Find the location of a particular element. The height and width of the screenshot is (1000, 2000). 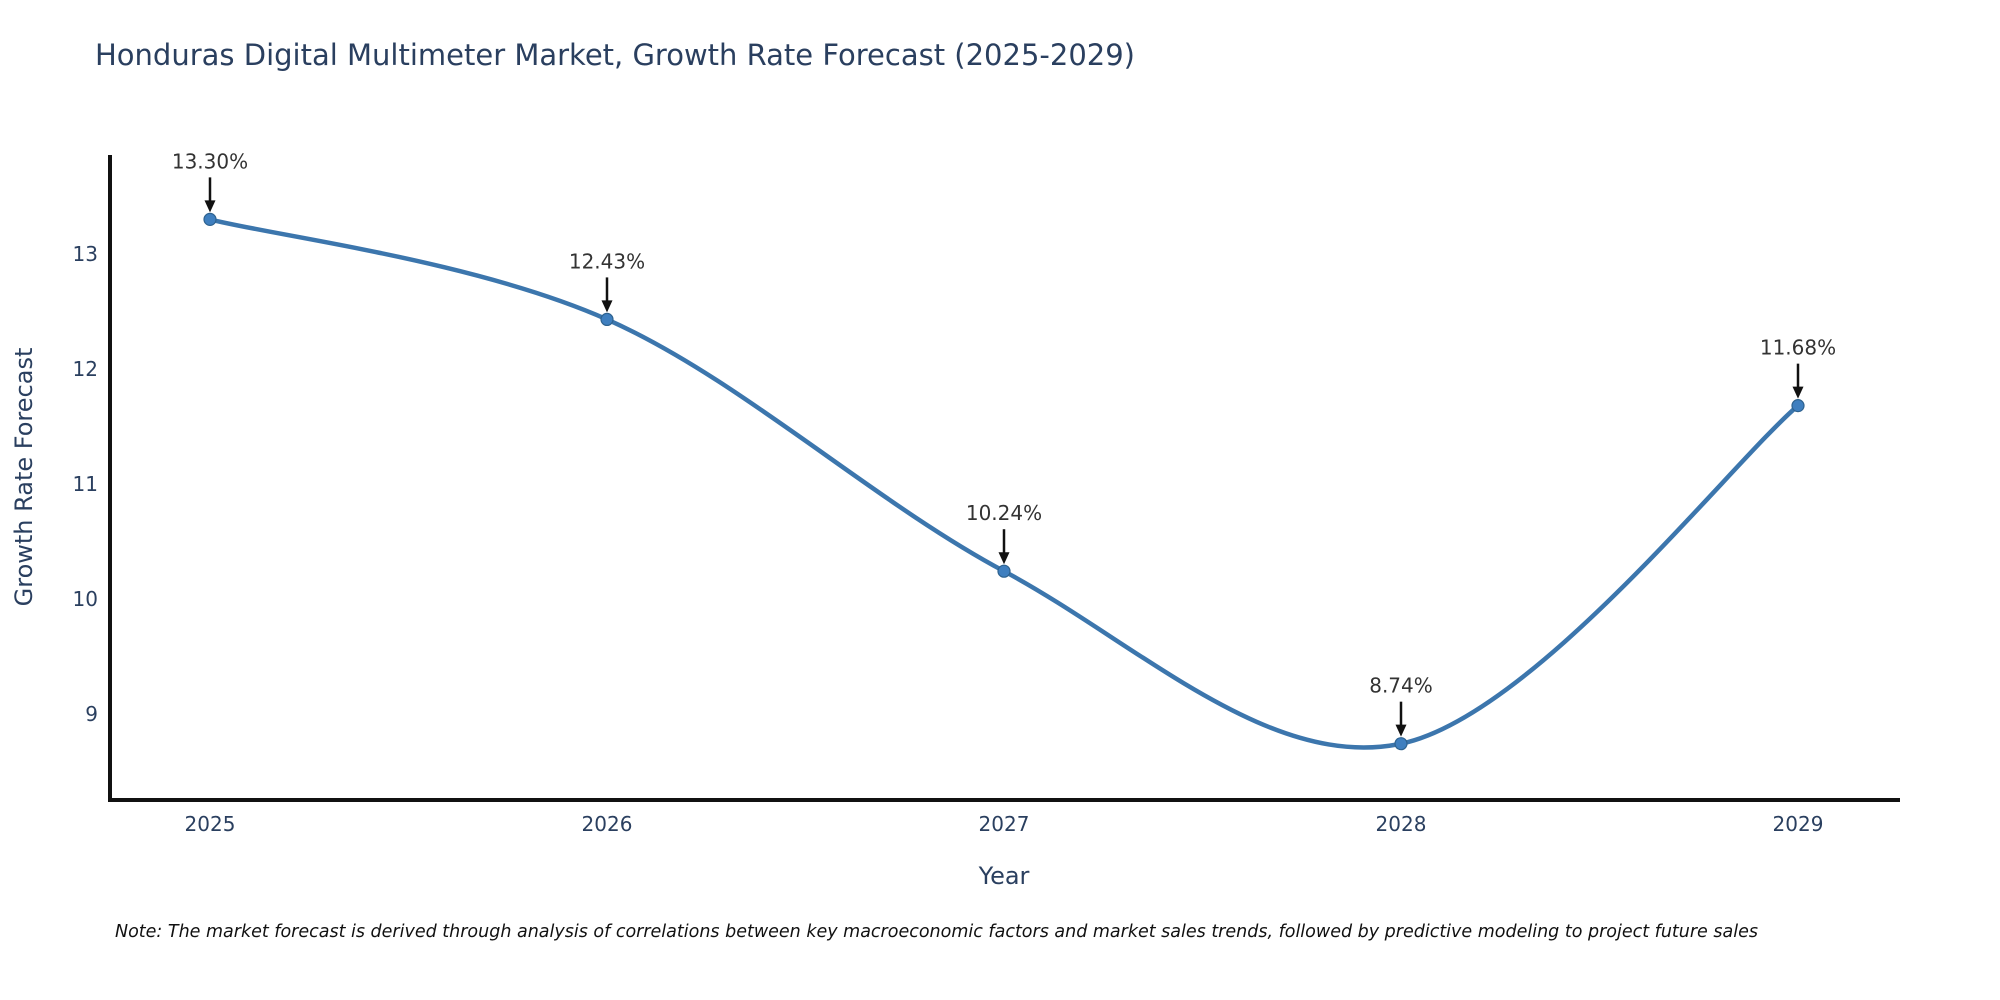

y-axis-title: Growth Rate Forecast is located at coordinates (24, 477).